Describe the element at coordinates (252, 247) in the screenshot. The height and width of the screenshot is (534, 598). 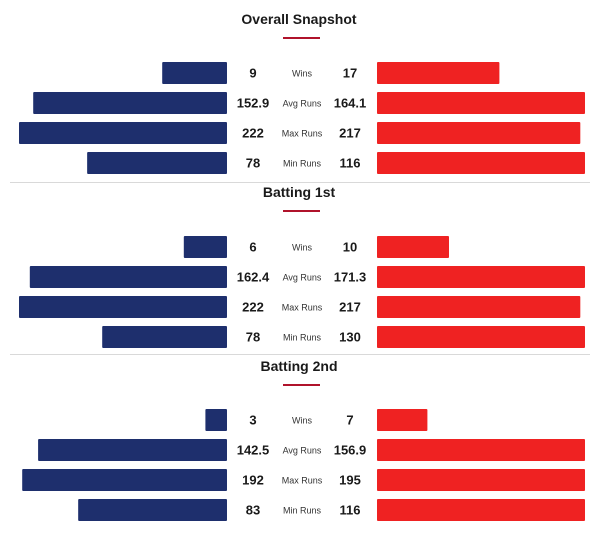
I see `left-value-label: 6` at that location.